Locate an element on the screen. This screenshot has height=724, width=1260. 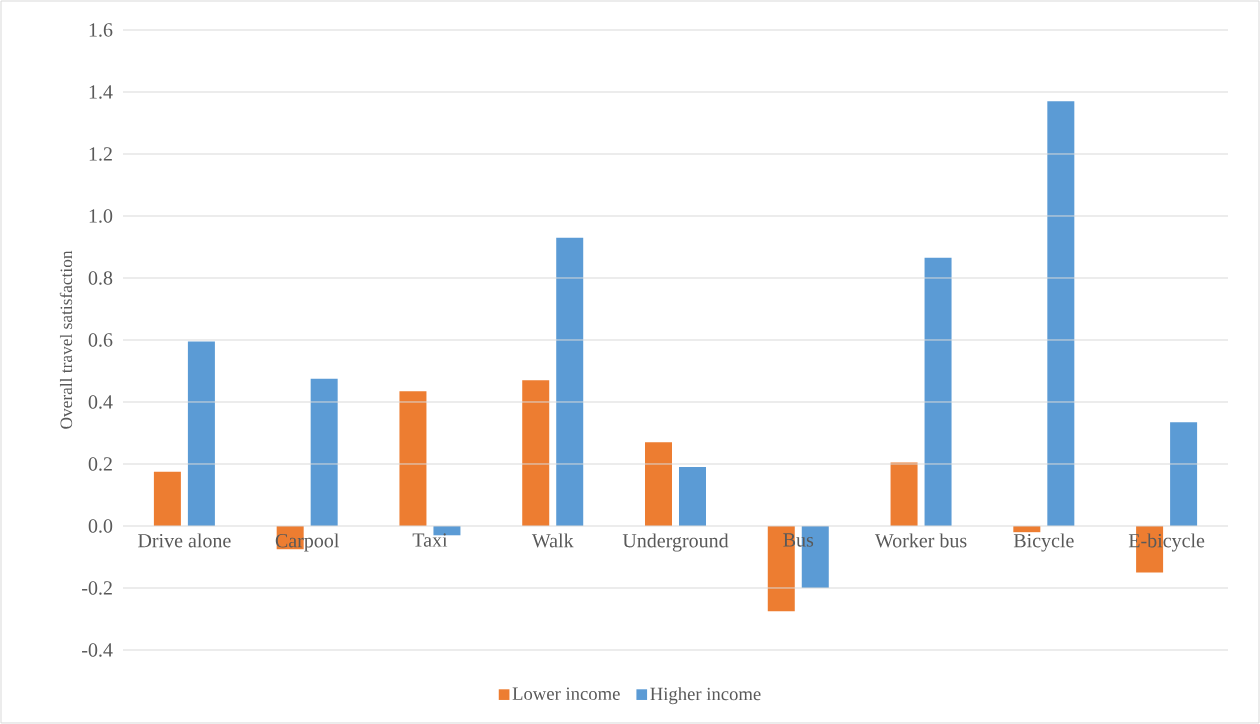
legend-label: Lower income is located at coordinates (566, 693).